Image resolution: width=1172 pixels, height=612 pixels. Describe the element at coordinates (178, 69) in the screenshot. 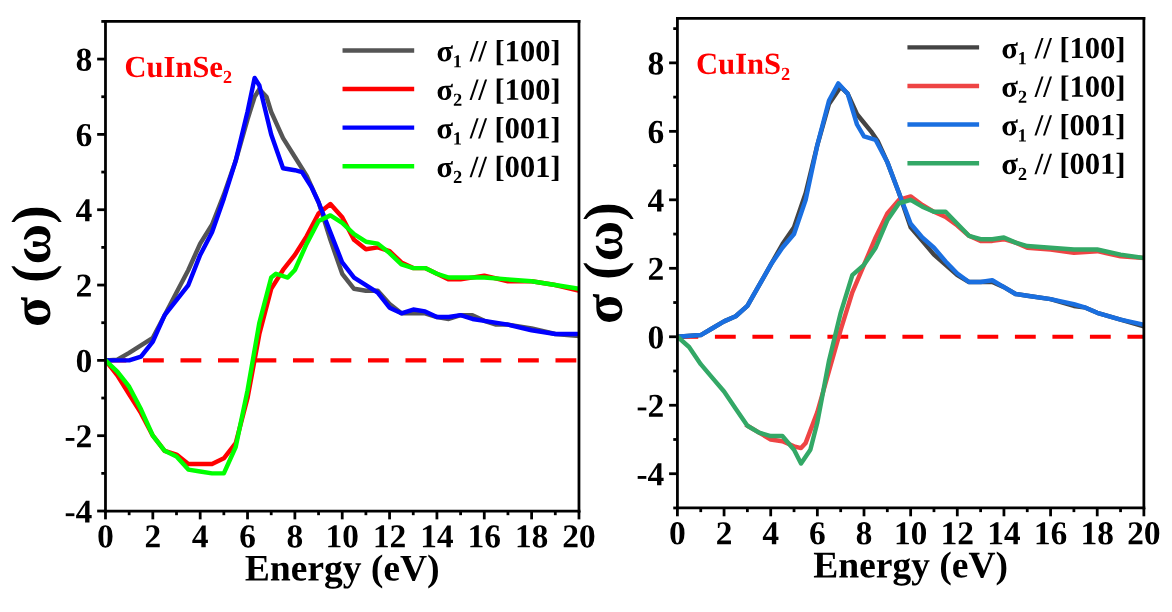

I see `annotation: CuInSe₂` at that location.